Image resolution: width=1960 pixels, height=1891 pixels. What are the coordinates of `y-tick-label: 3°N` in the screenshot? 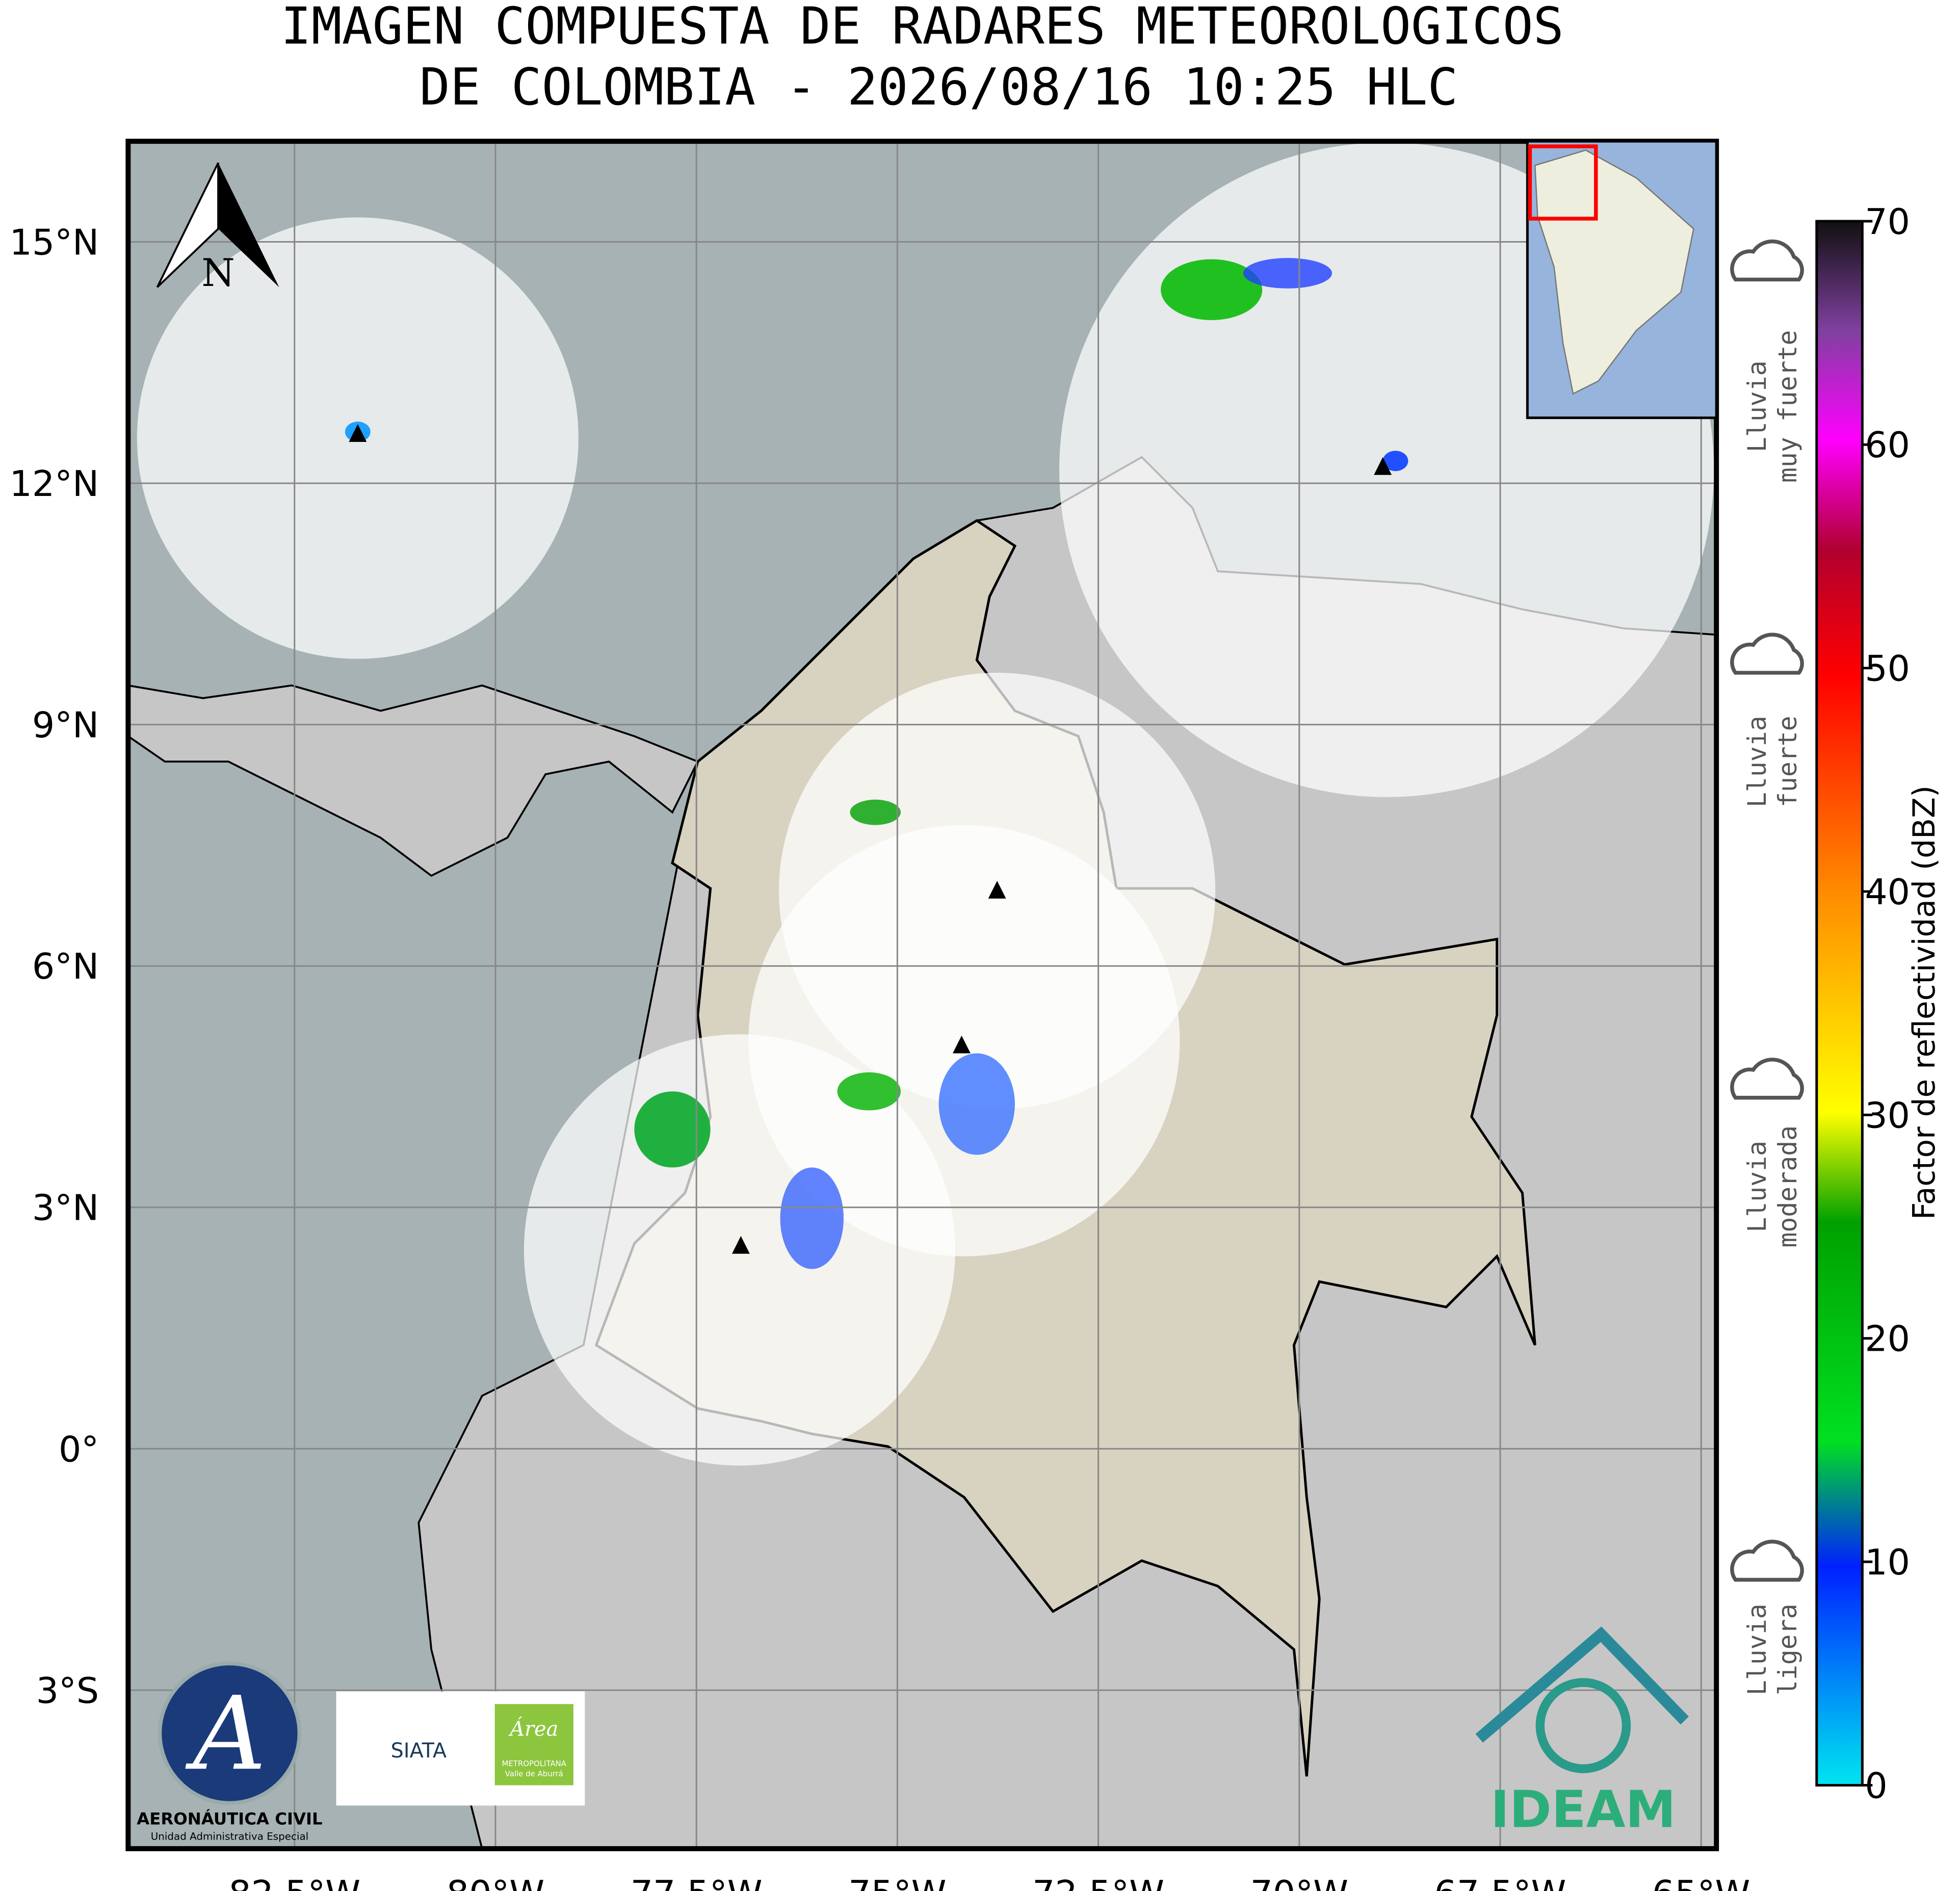 It's located at (66, 1208).